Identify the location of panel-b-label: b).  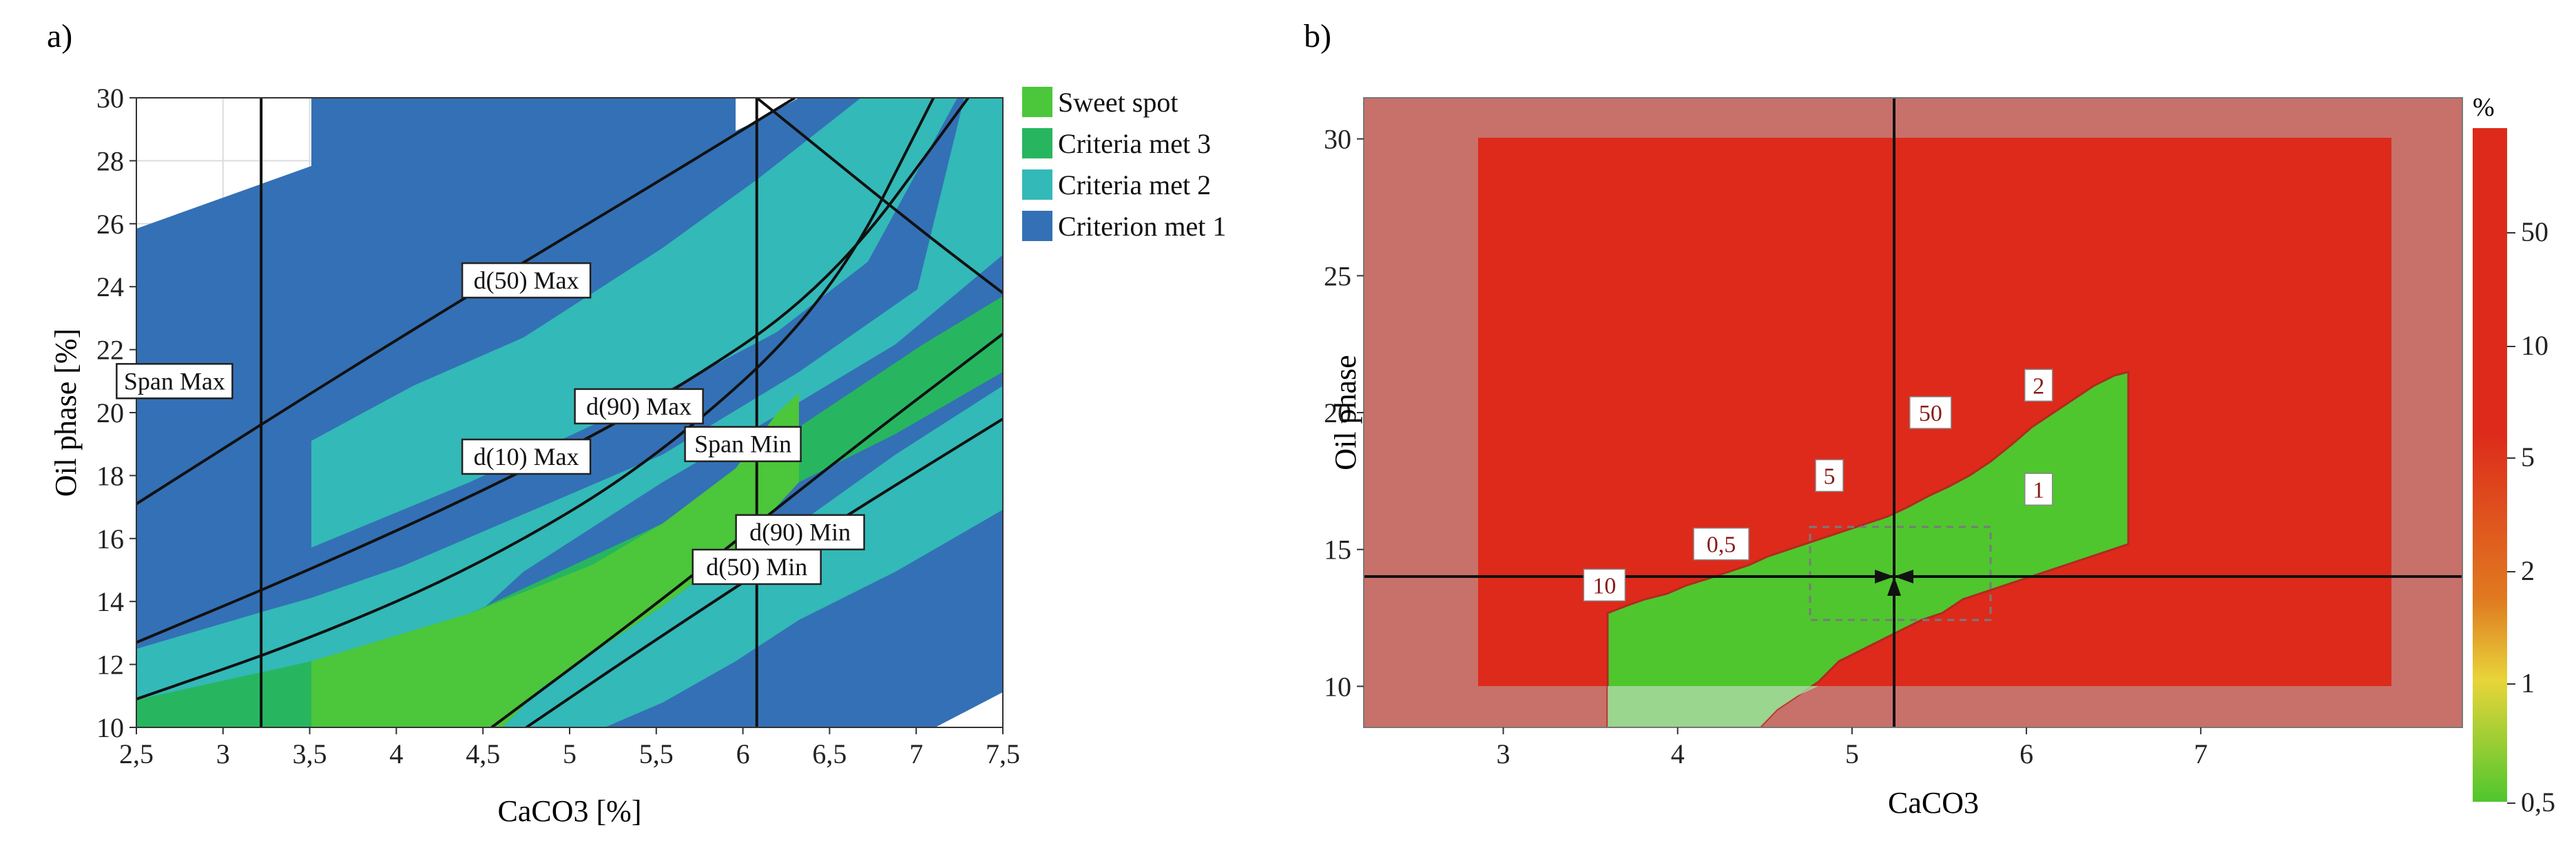
(1317, 36).